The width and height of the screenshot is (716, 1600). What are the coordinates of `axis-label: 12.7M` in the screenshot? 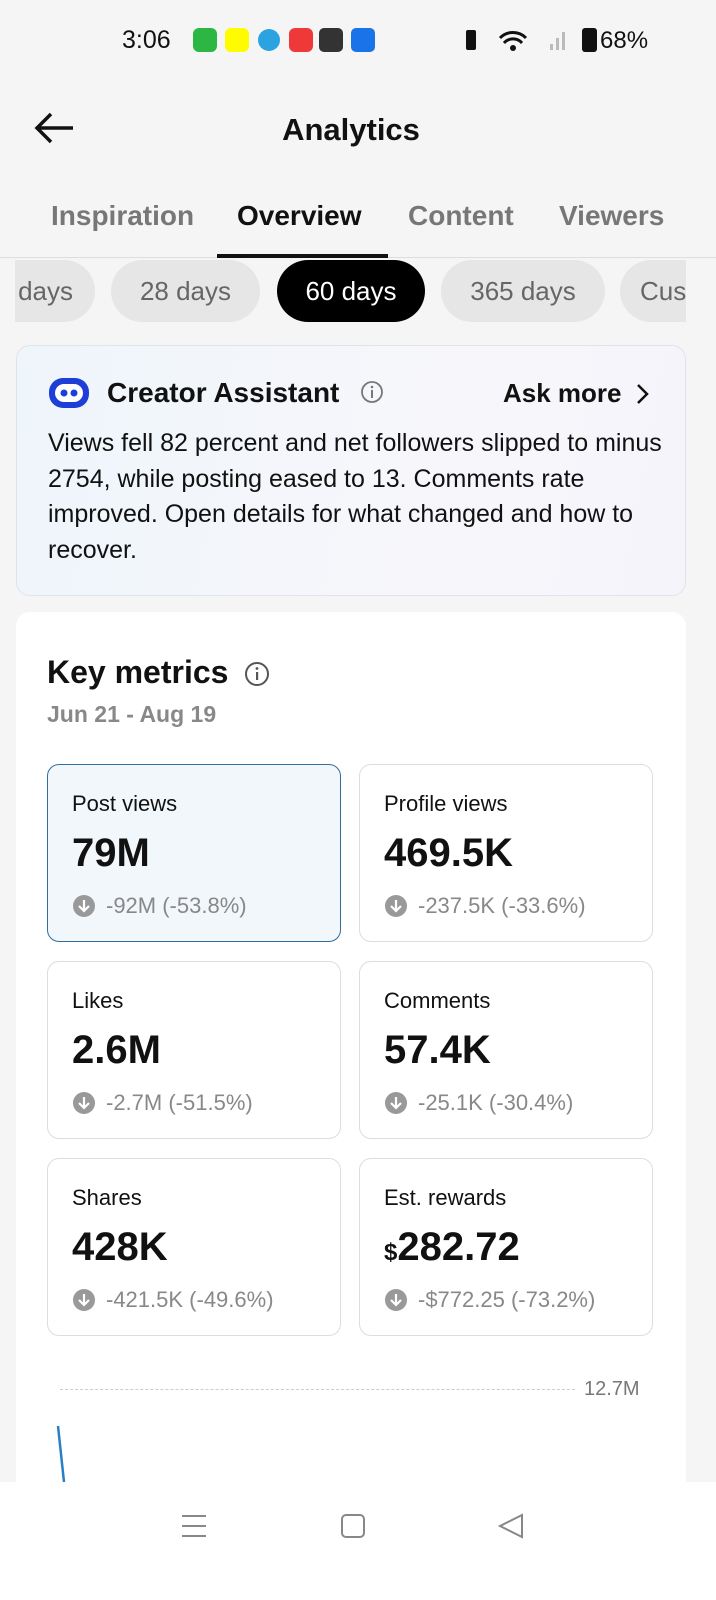 It's located at (612, 1389).